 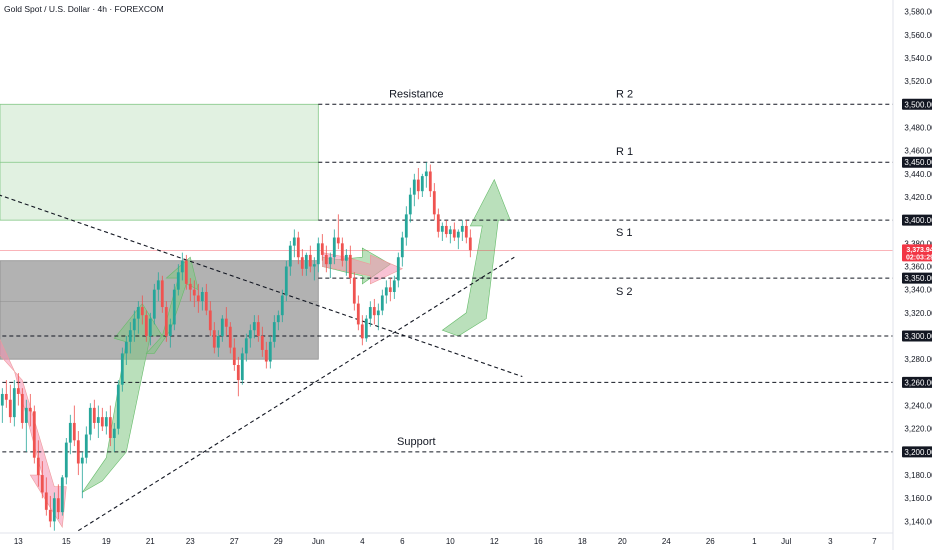 What do you see at coordinates (917, 253) in the screenshot?
I see `current-price-badge` at bounding box center [917, 253].